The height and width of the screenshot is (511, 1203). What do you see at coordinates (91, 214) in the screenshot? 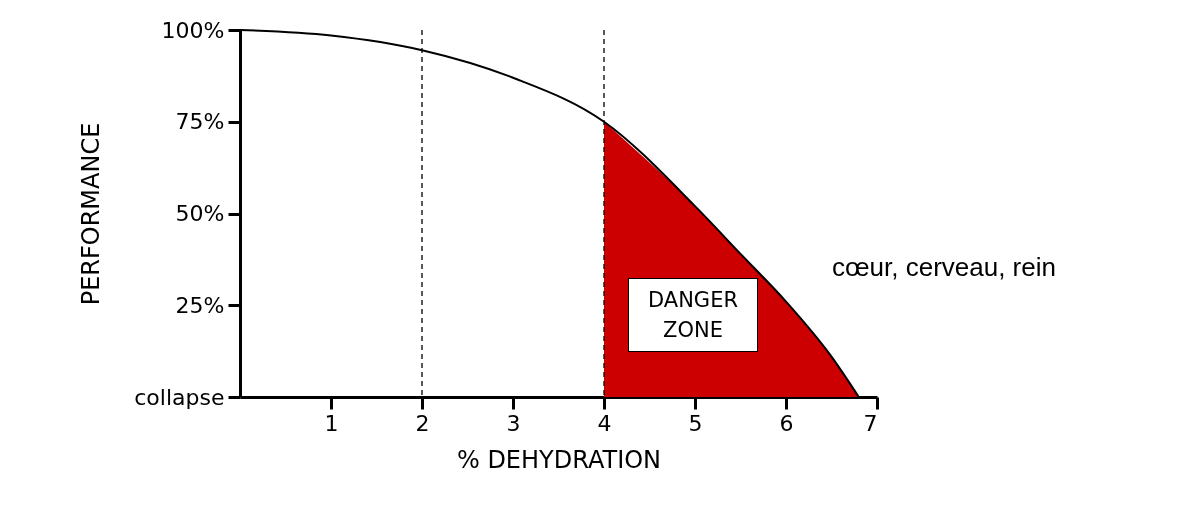
I see `y-axis-title: PERFORMANCE` at bounding box center [91, 214].